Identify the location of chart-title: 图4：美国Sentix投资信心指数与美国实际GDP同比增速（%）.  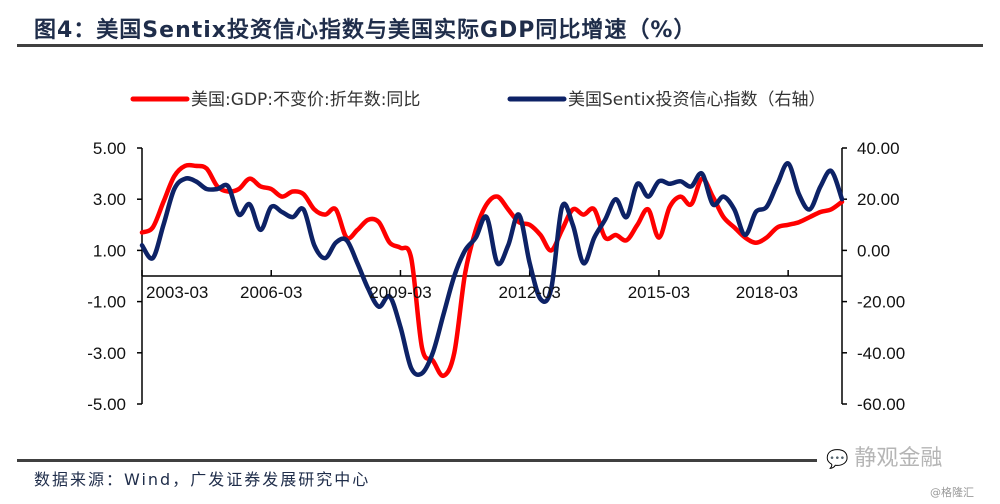
(365, 30).